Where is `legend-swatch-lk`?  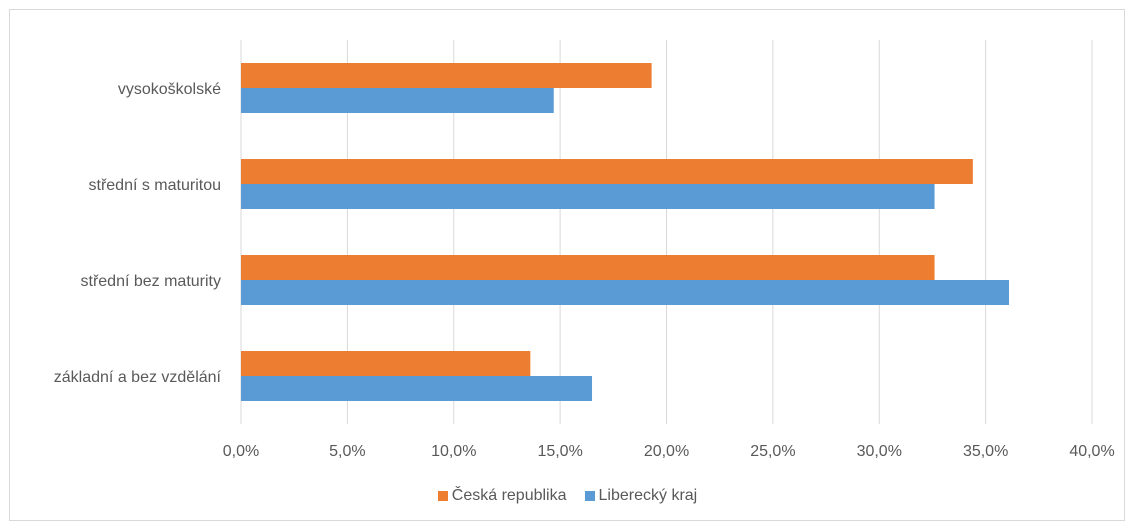
legend-swatch-lk is located at coordinates (589, 496).